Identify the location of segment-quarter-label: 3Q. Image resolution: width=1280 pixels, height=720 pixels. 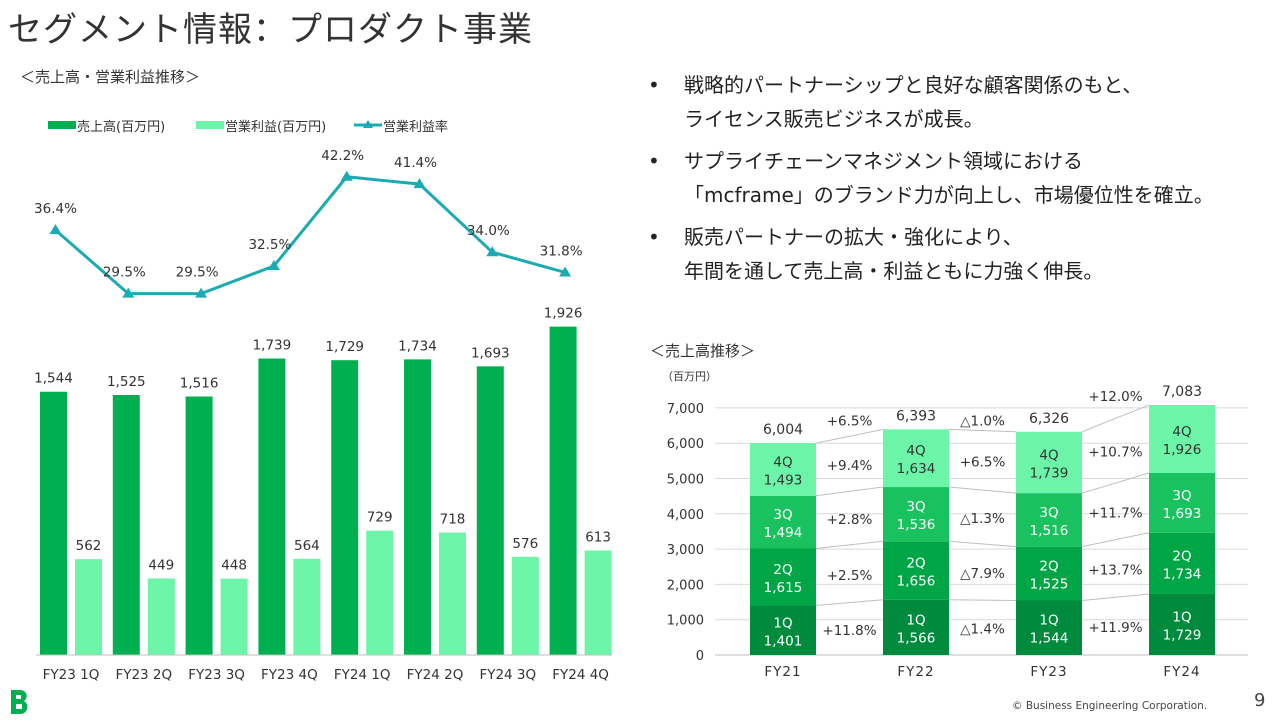
(915, 507).